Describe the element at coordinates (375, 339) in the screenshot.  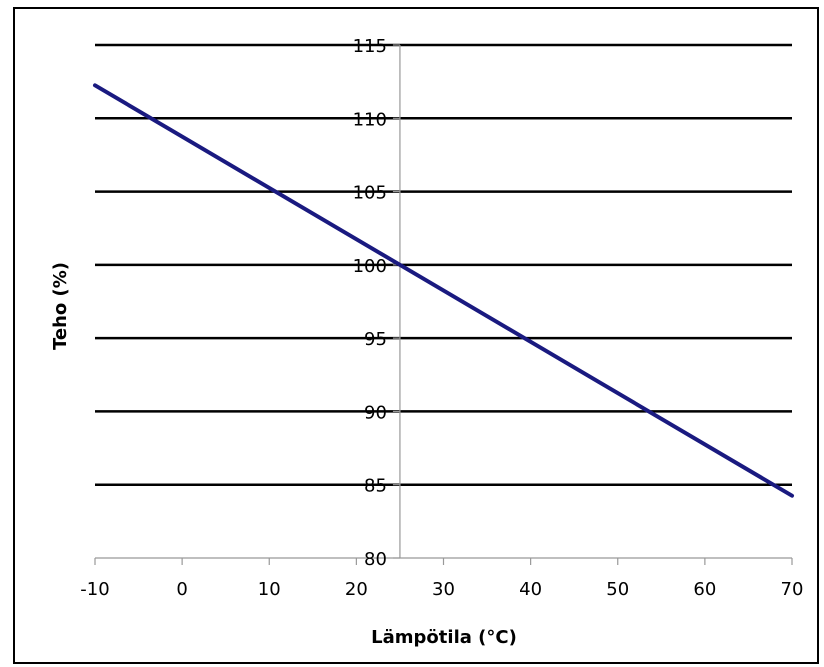
I see `y-tick-label-3: 95` at that location.